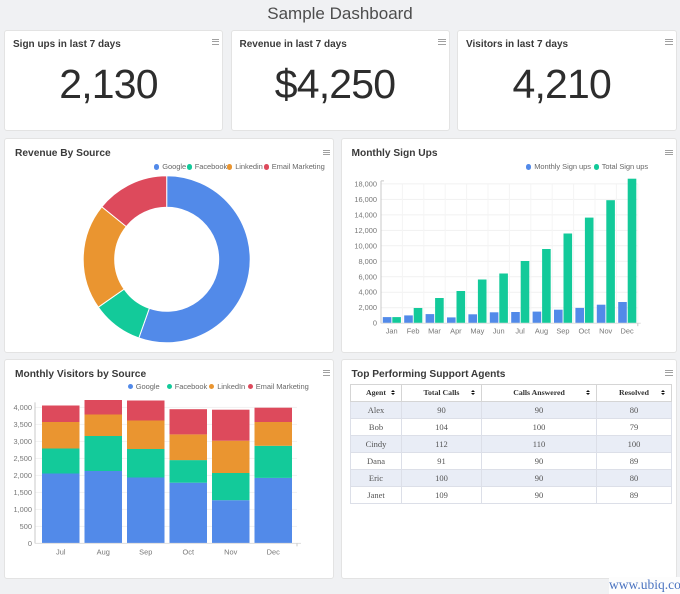  Describe the element at coordinates (477, 331) in the screenshot. I see `svg-text: May` at that location.